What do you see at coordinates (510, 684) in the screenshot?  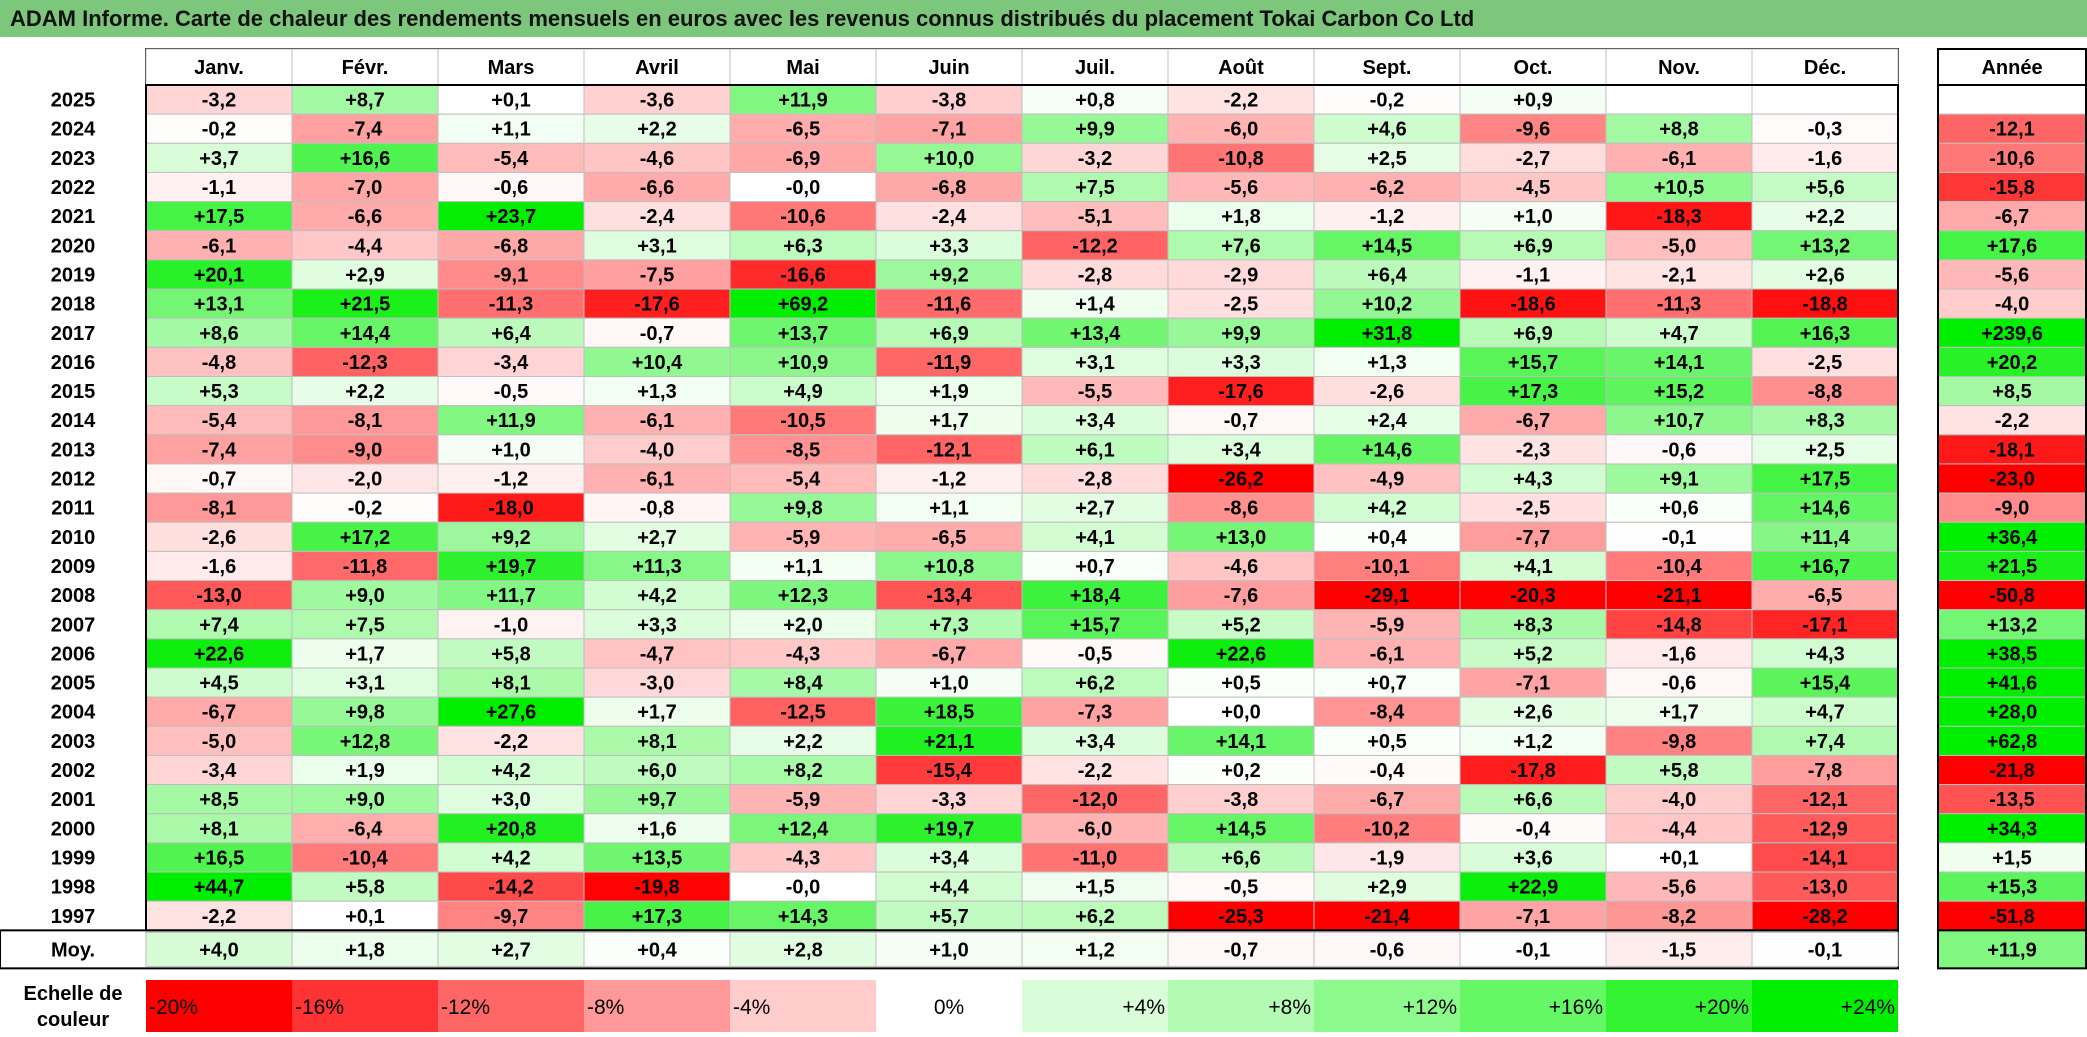 I see `cell-value: +8,1` at bounding box center [510, 684].